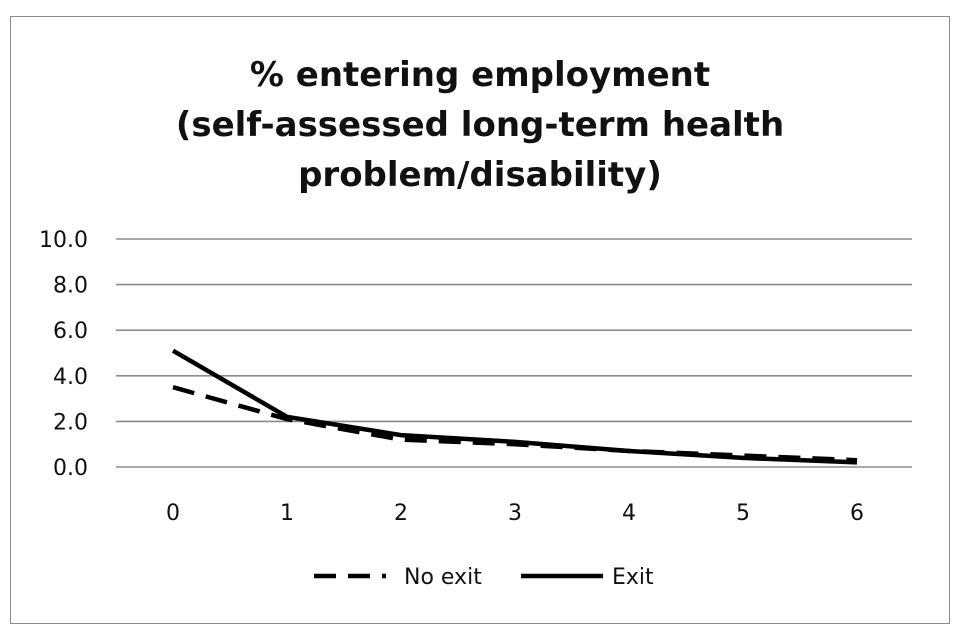 This screenshot has width=960, height=640. Describe the element at coordinates (443, 577) in the screenshot. I see `legend-label: No exit` at that location.